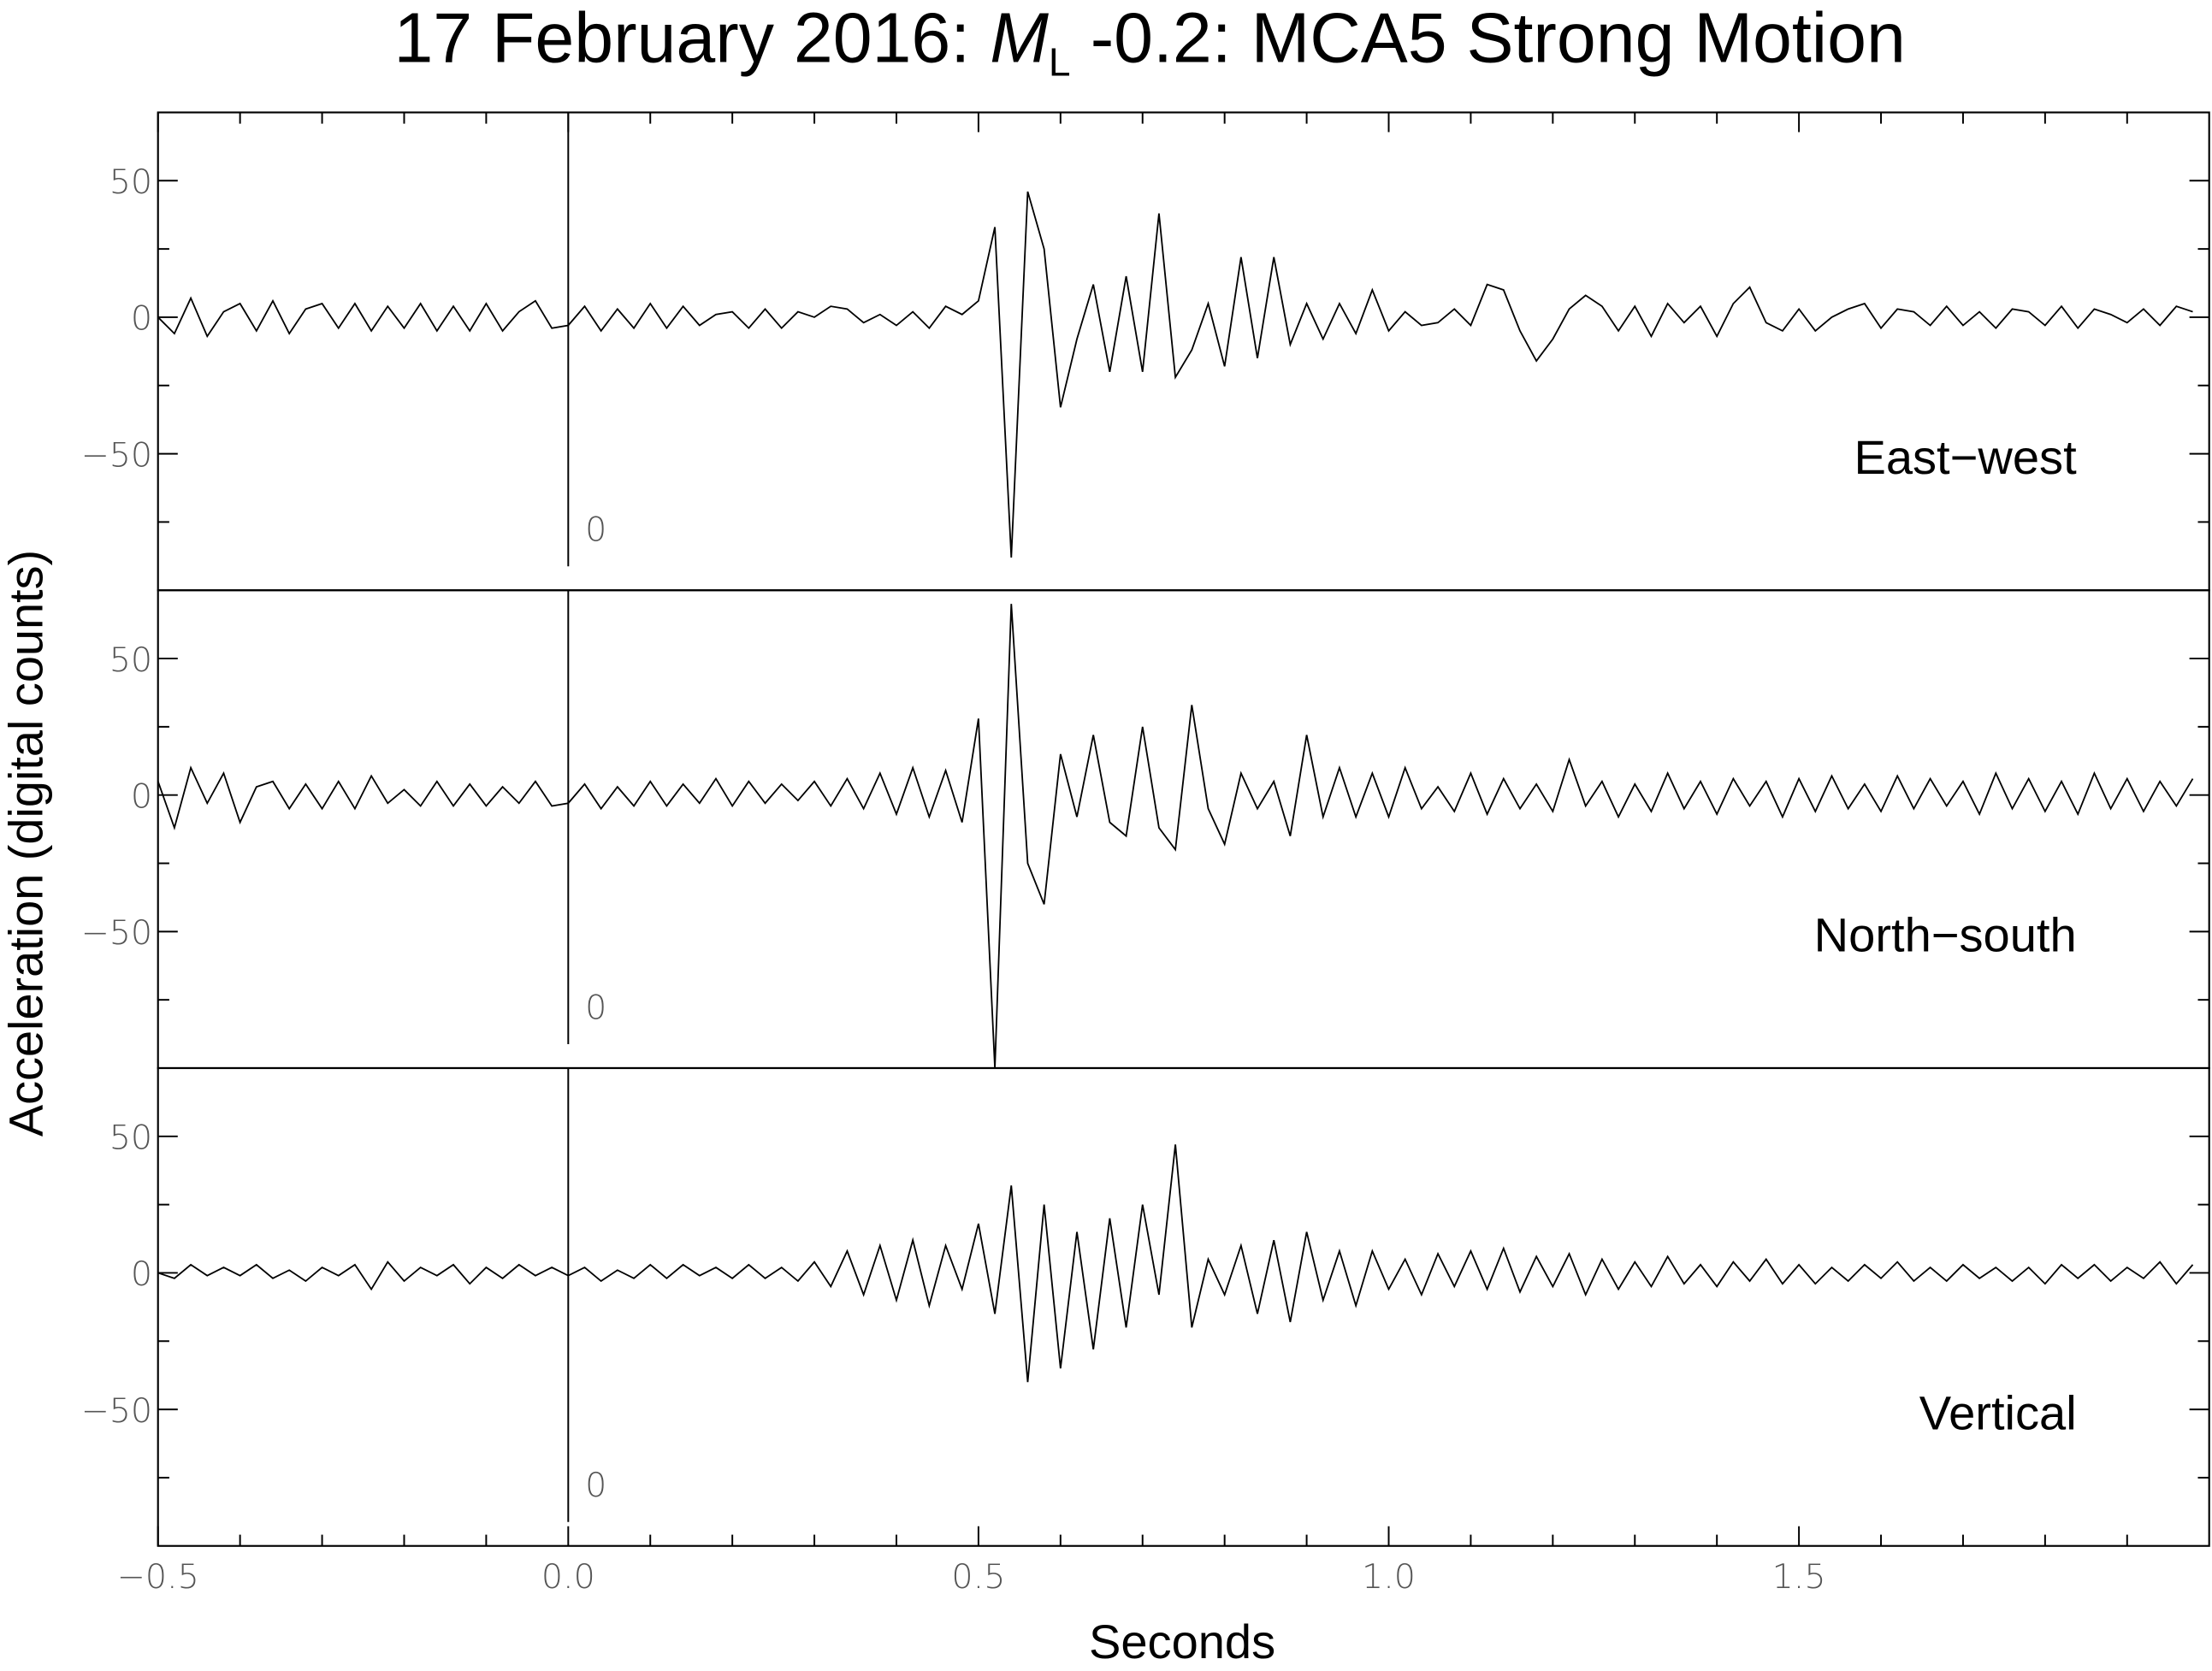 Image resolution: width=2212 pixels, height=1671 pixels. I want to click on title-rest: -0.2: MCA5 Strong Motion, so click(1498, 38).